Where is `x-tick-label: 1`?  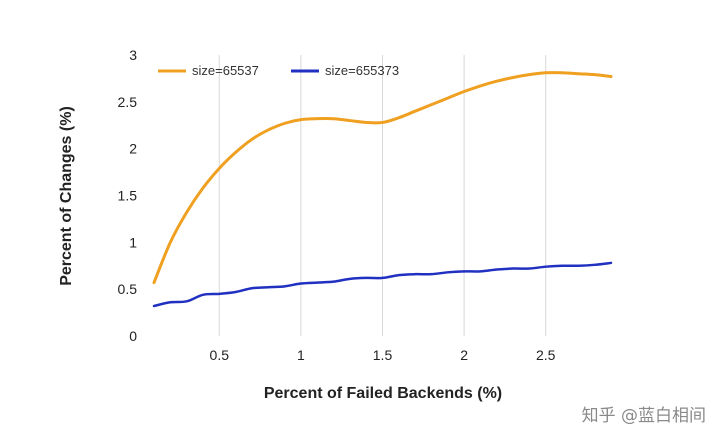 x-tick-label: 1 is located at coordinates (301, 355).